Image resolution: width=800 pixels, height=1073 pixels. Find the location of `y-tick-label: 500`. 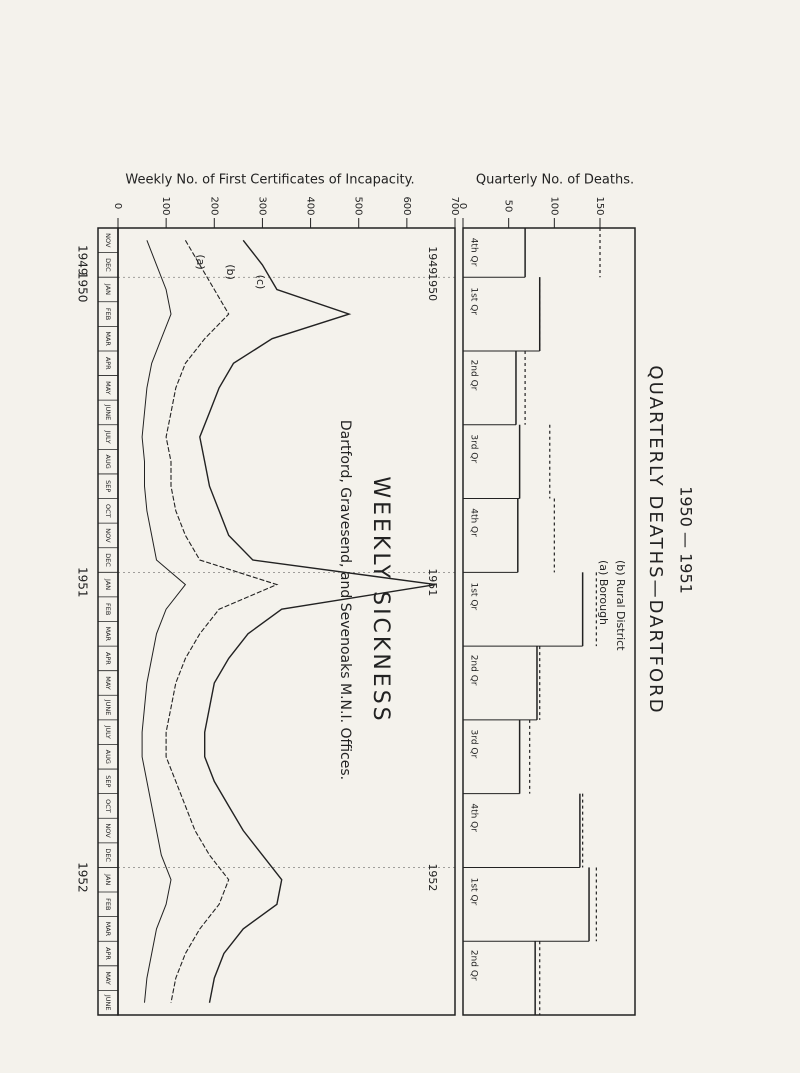

y-tick-label: 500 is located at coordinates (358, 205).